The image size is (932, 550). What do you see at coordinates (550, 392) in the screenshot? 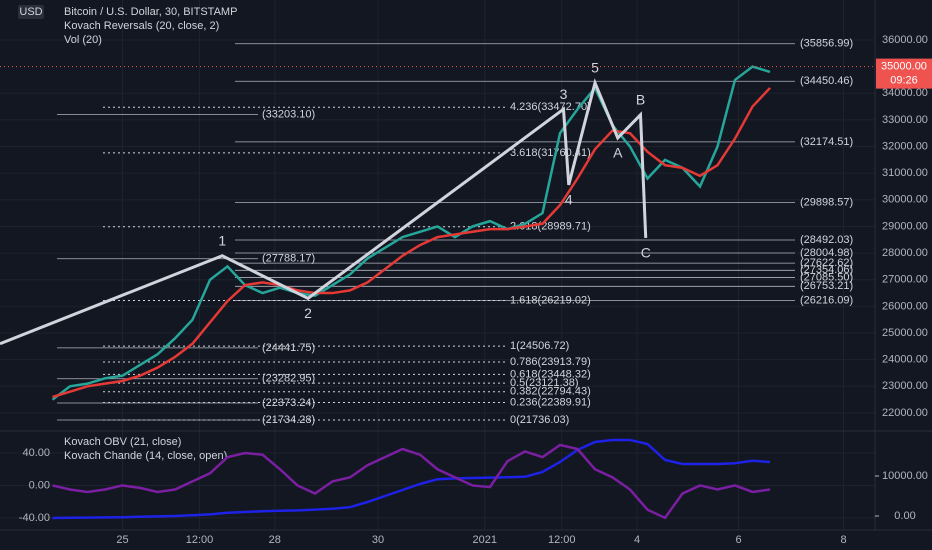
I see `fib-label: 0.382(22794.43)` at bounding box center [550, 392].